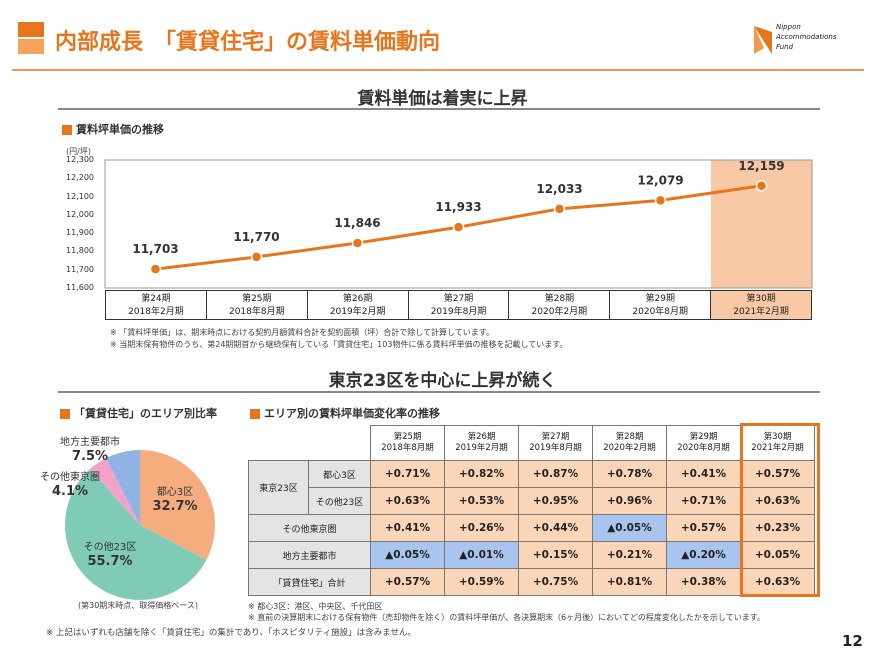 The image size is (885, 666). Describe the element at coordinates (703, 474) in the screenshot. I see `rate-cell: +0.41%` at that location.